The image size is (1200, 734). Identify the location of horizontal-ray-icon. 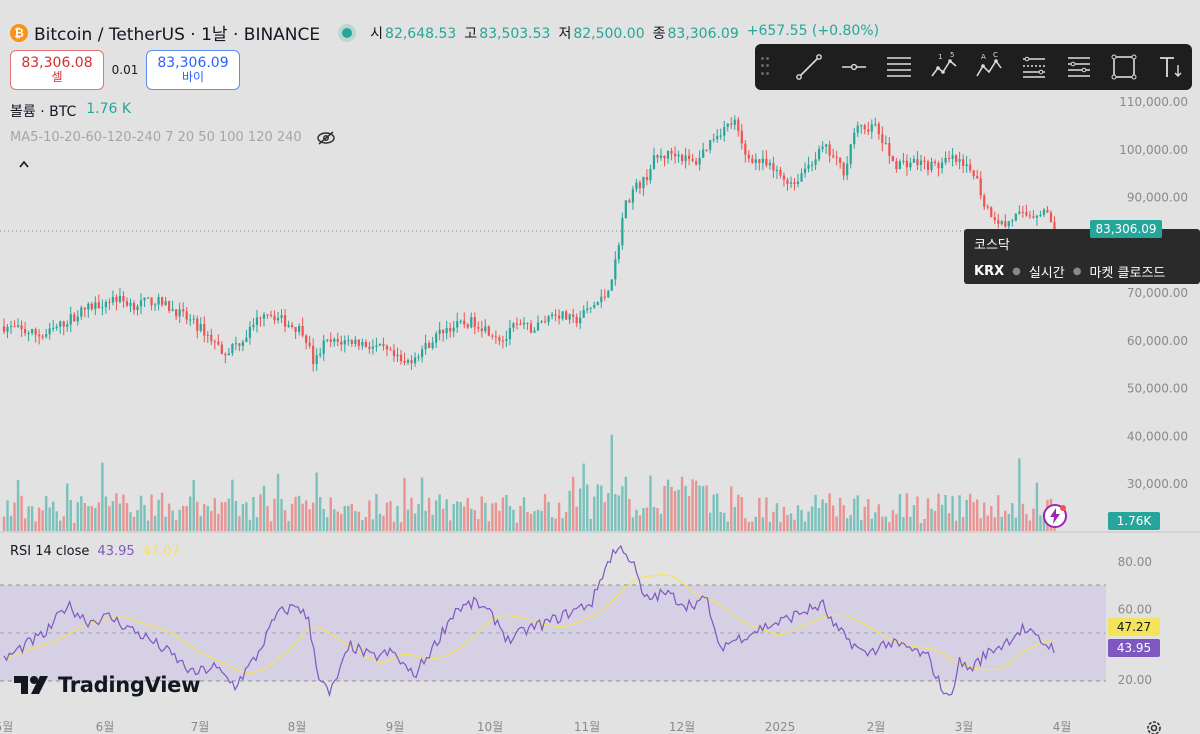
(854, 67).